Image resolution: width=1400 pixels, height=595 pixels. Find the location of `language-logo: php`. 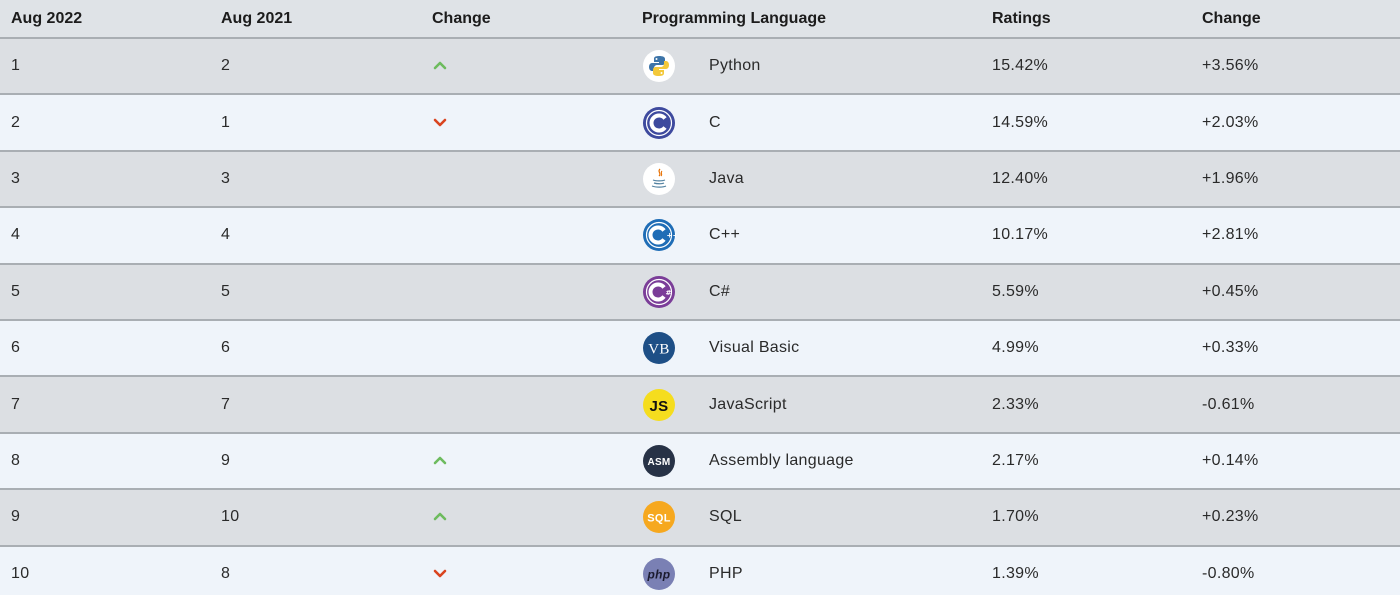

language-logo: php is located at coordinates (665, 570).